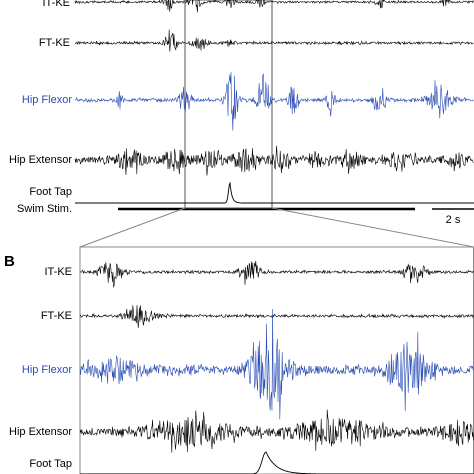 This screenshot has width=474, height=474. Describe the element at coordinates (9, 261) in the screenshot. I see `panel-label: B` at that location.